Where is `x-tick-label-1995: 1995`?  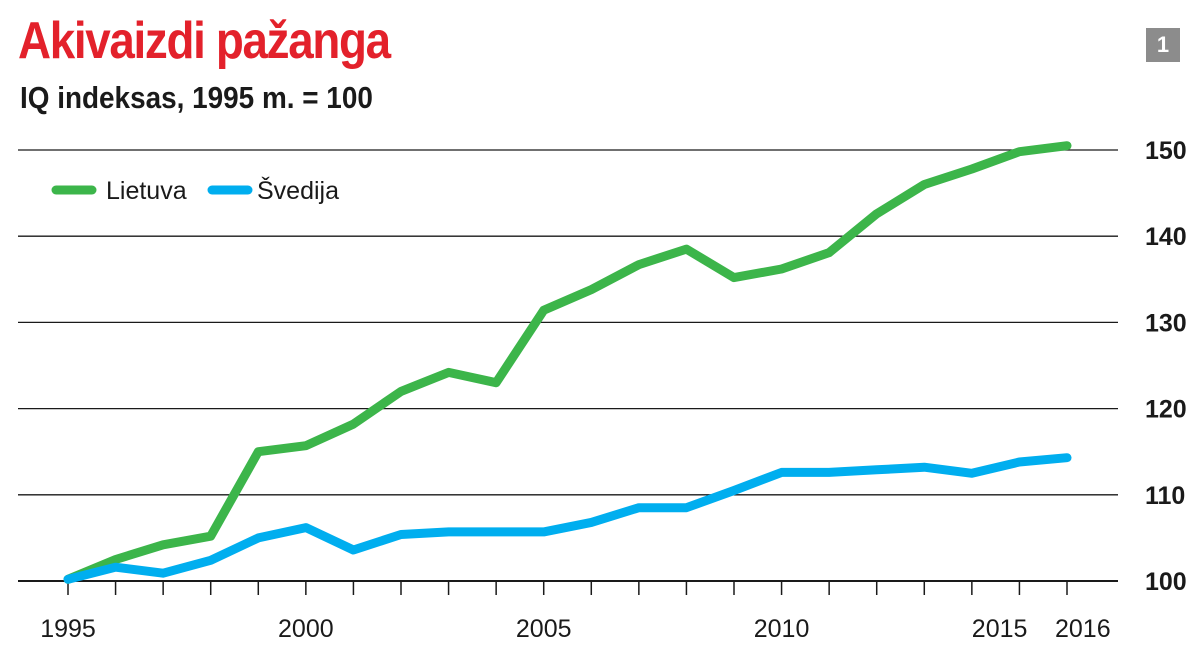 x-tick-label-1995: 1995 is located at coordinates (68, 629).